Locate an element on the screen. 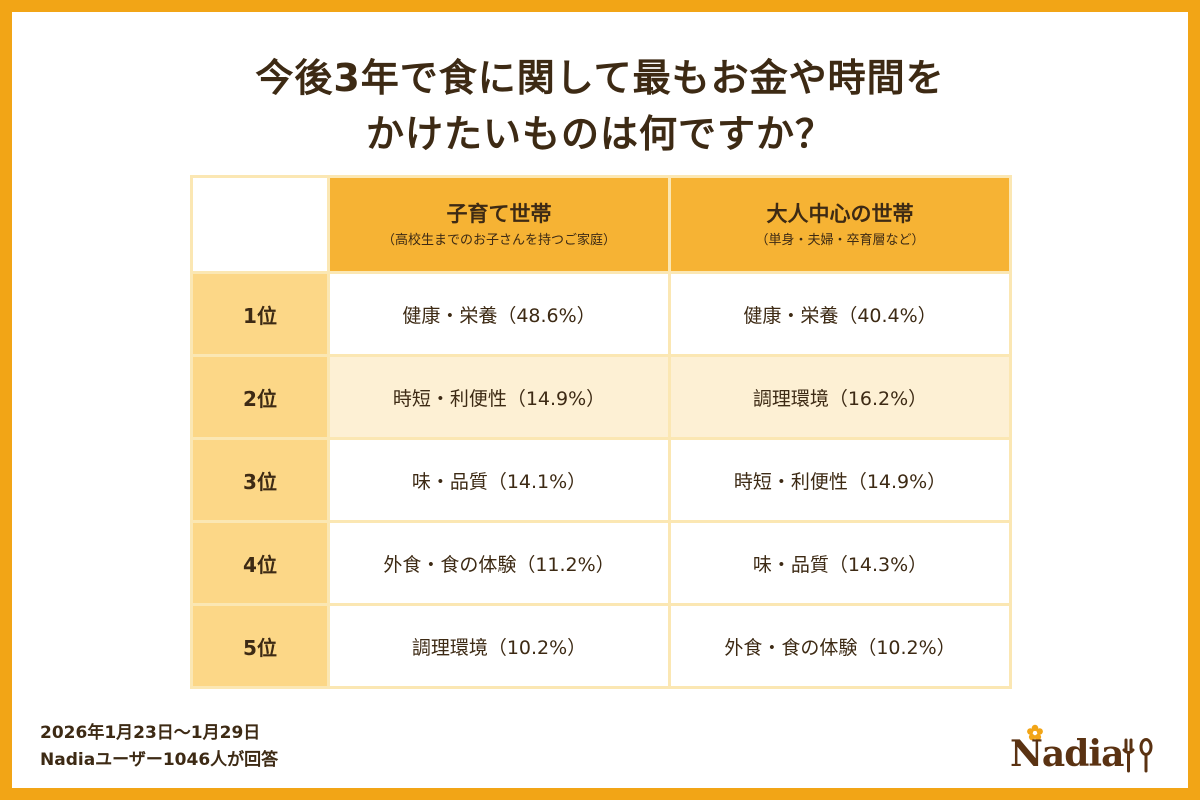  column-header-families: 子育て世帯 （高校生までのお子さんを持つご家庭） is located at coordinates (499, 224).